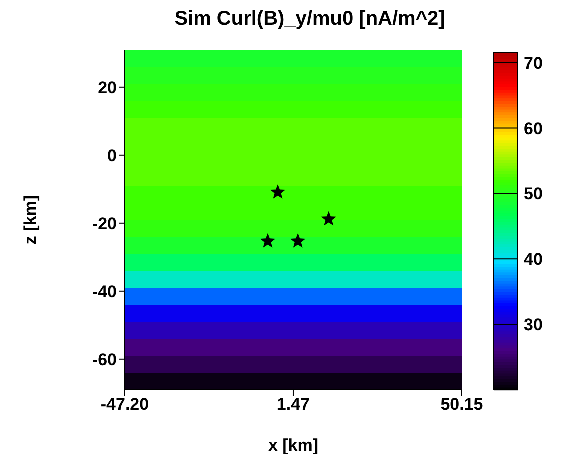 The image size is (582, 461). Describe the element at coordinates (533, 128) in the screenshot. I see `color-bar-label: 60` at that location.